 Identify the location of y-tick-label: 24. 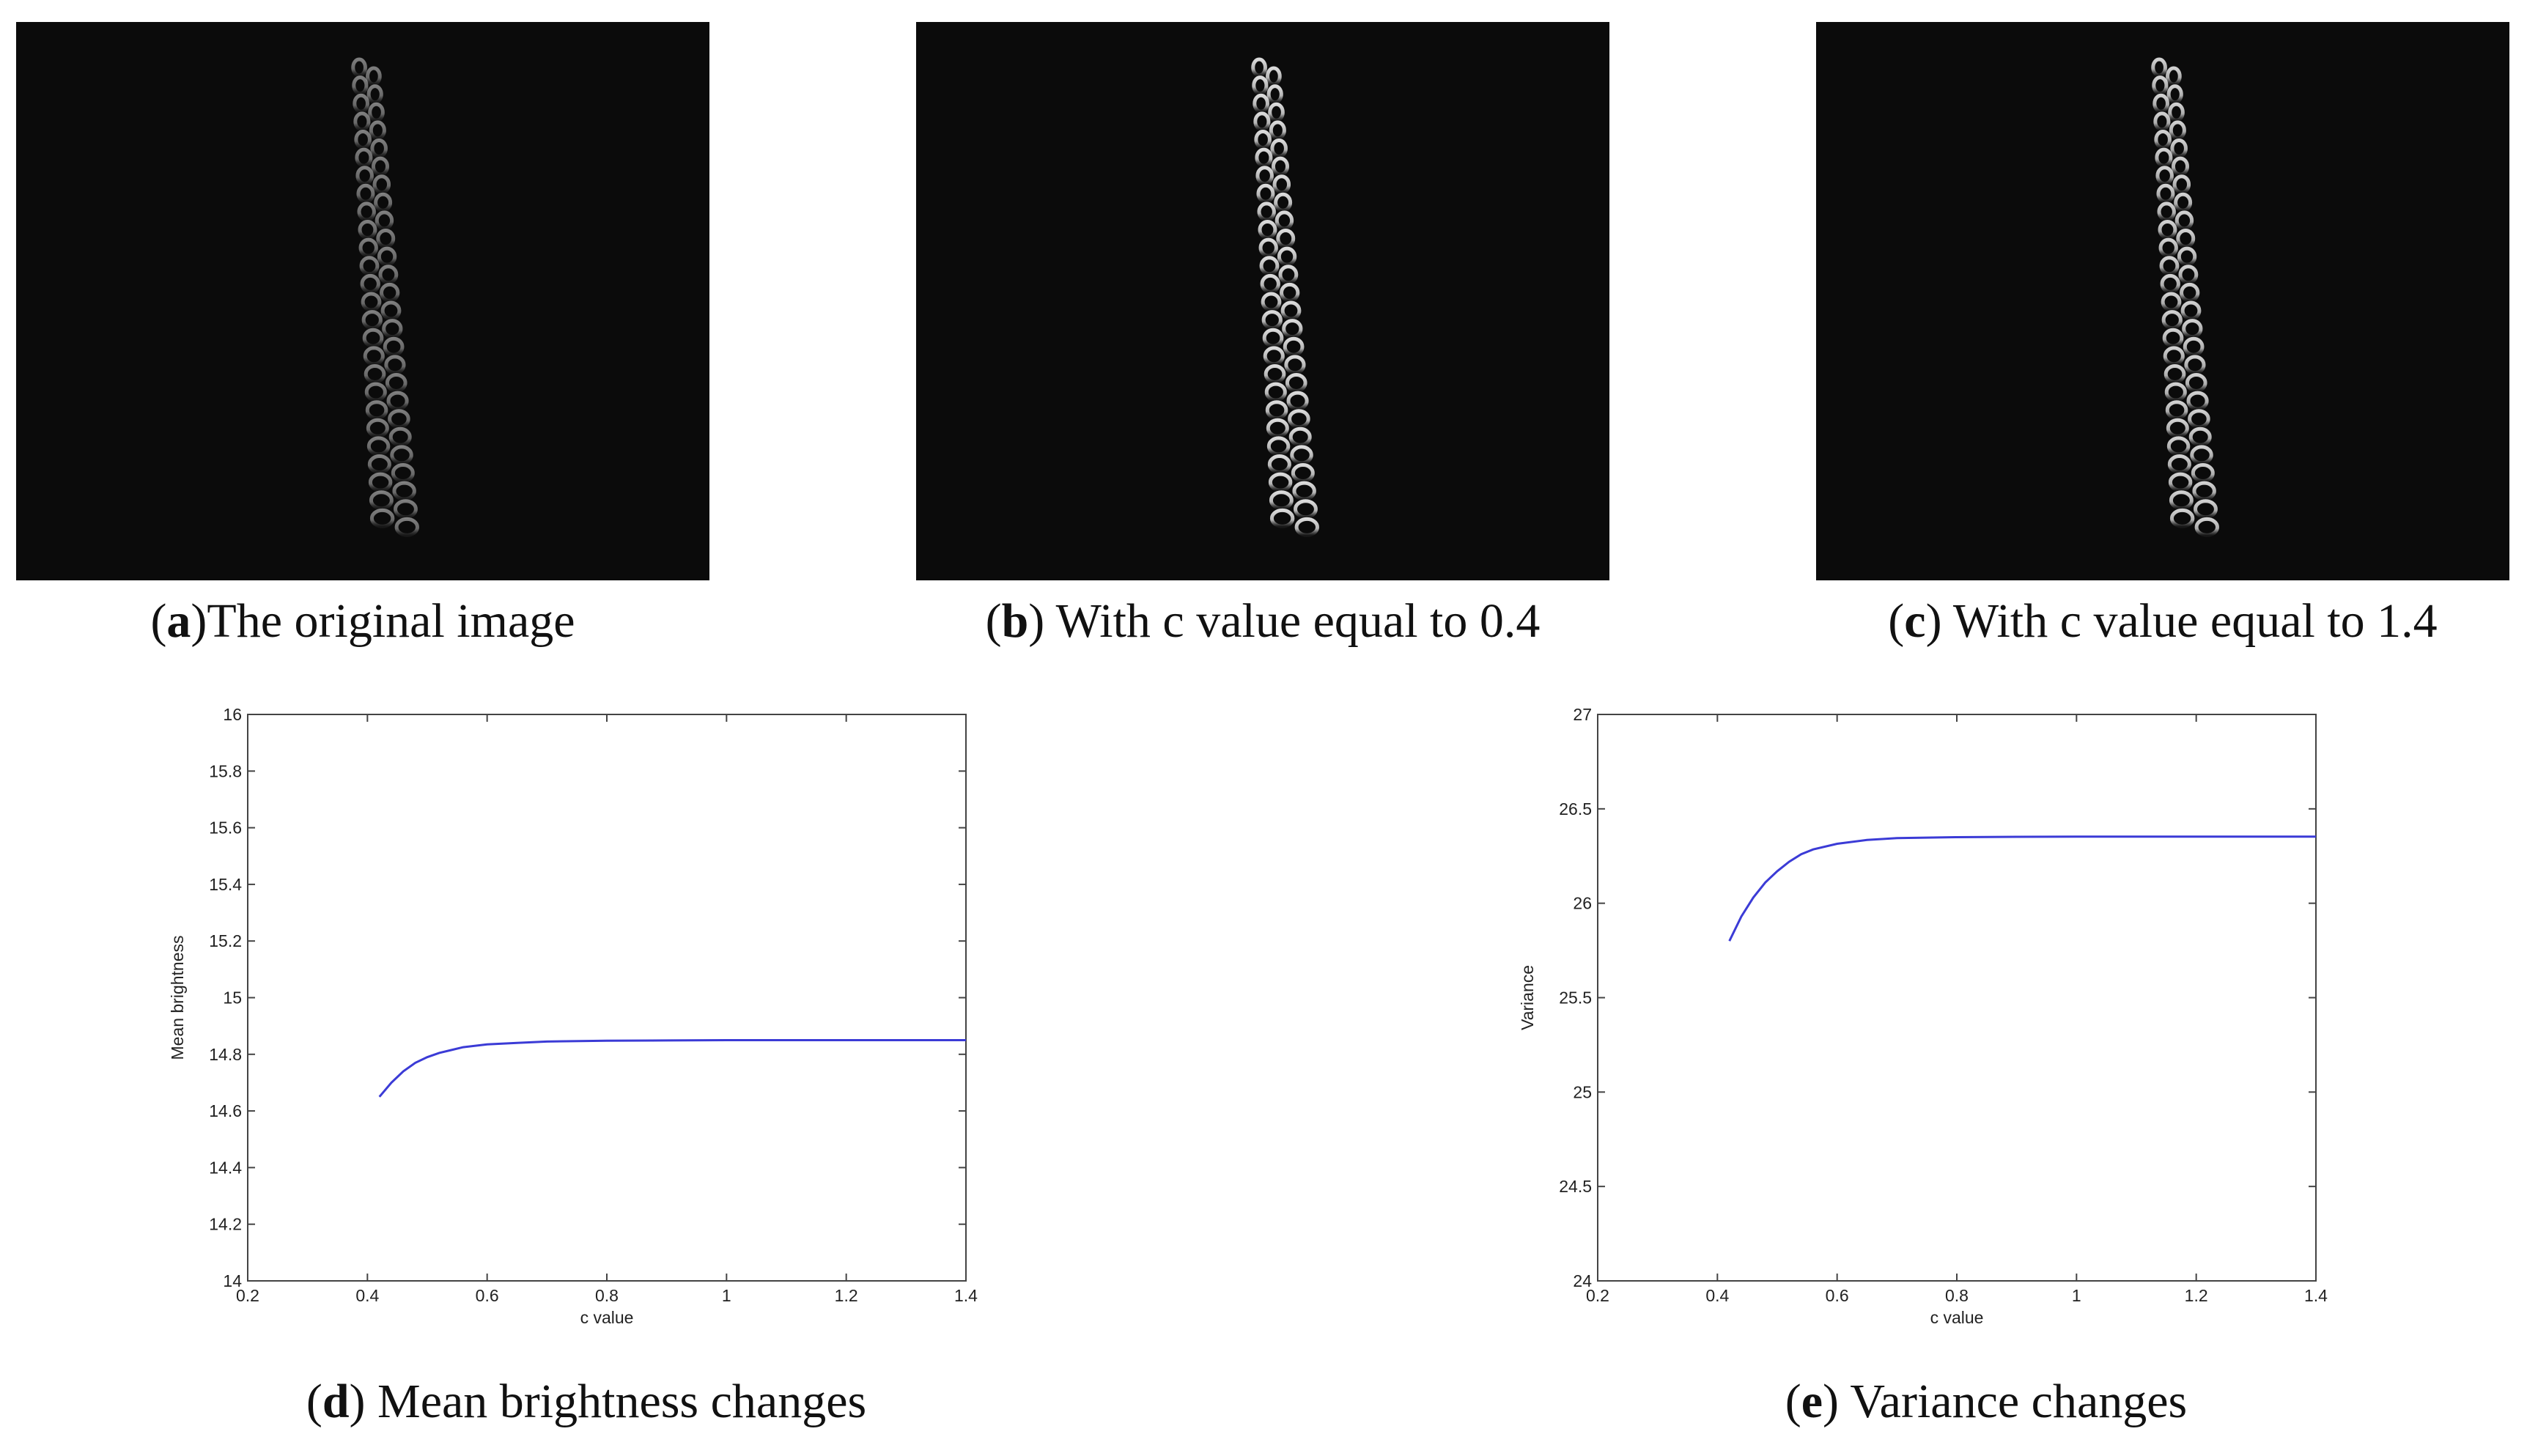
(1582, 1280).